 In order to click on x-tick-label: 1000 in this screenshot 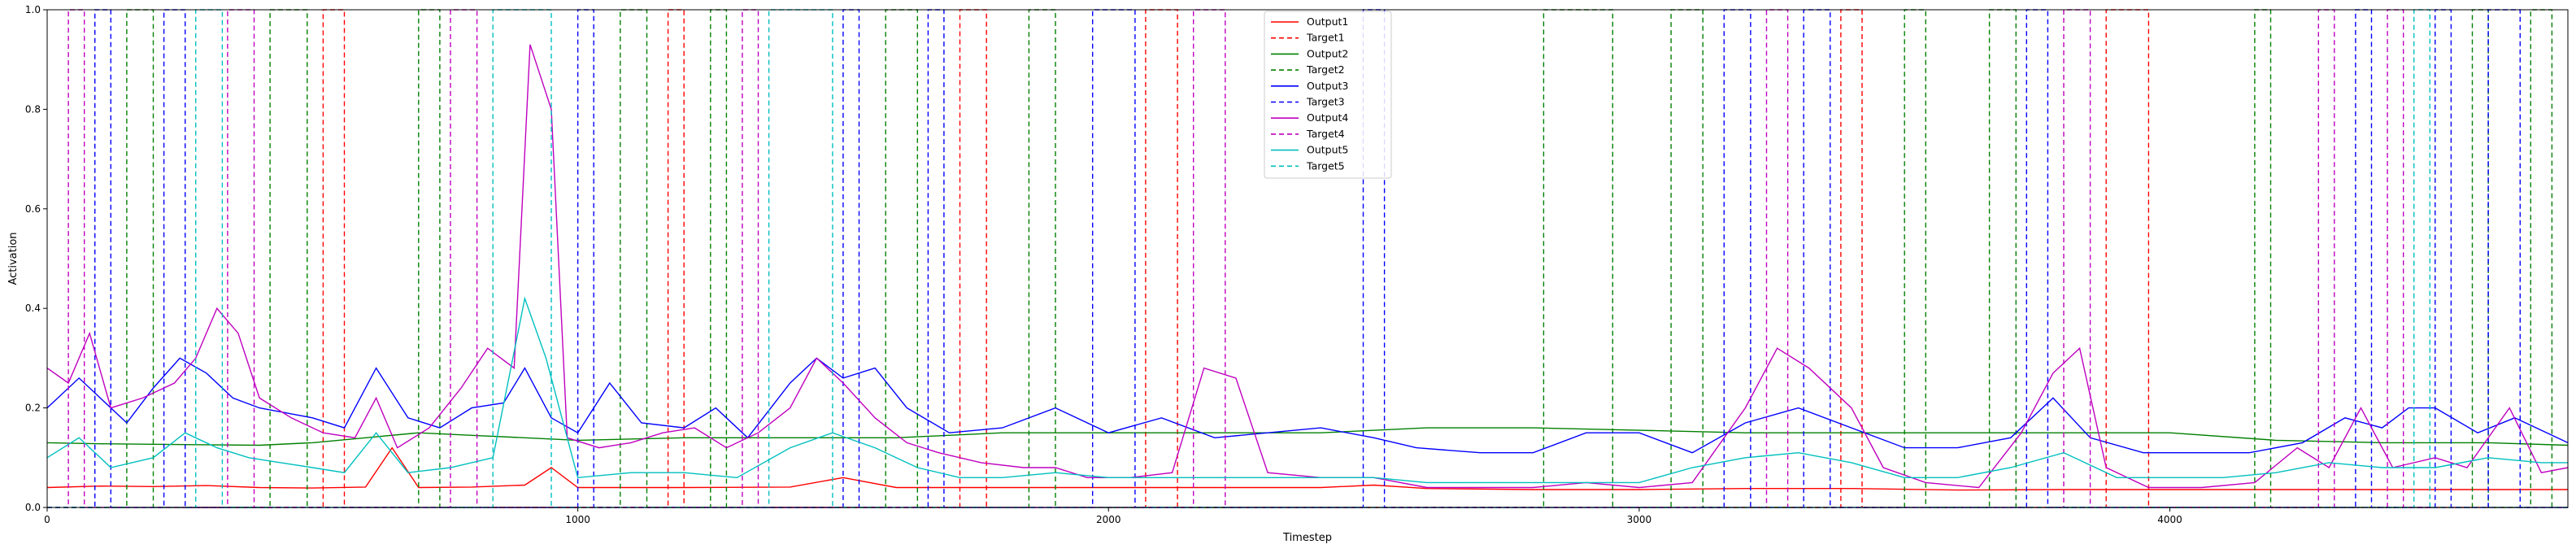, I will do `click(577, 519)`.